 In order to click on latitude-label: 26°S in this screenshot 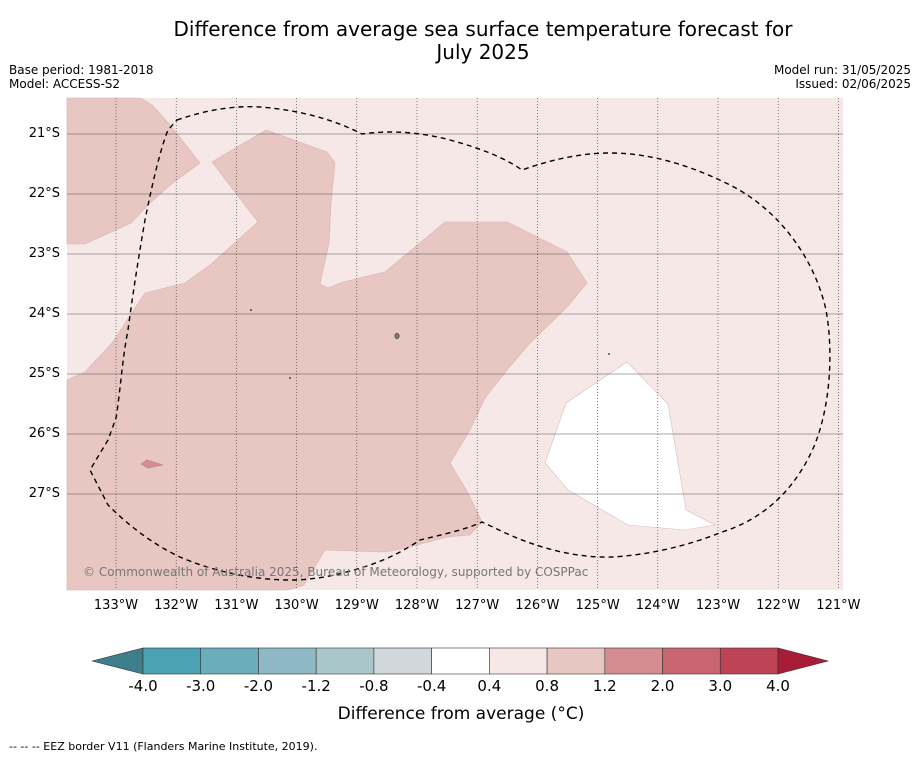, I will do `click(44, 433)`.